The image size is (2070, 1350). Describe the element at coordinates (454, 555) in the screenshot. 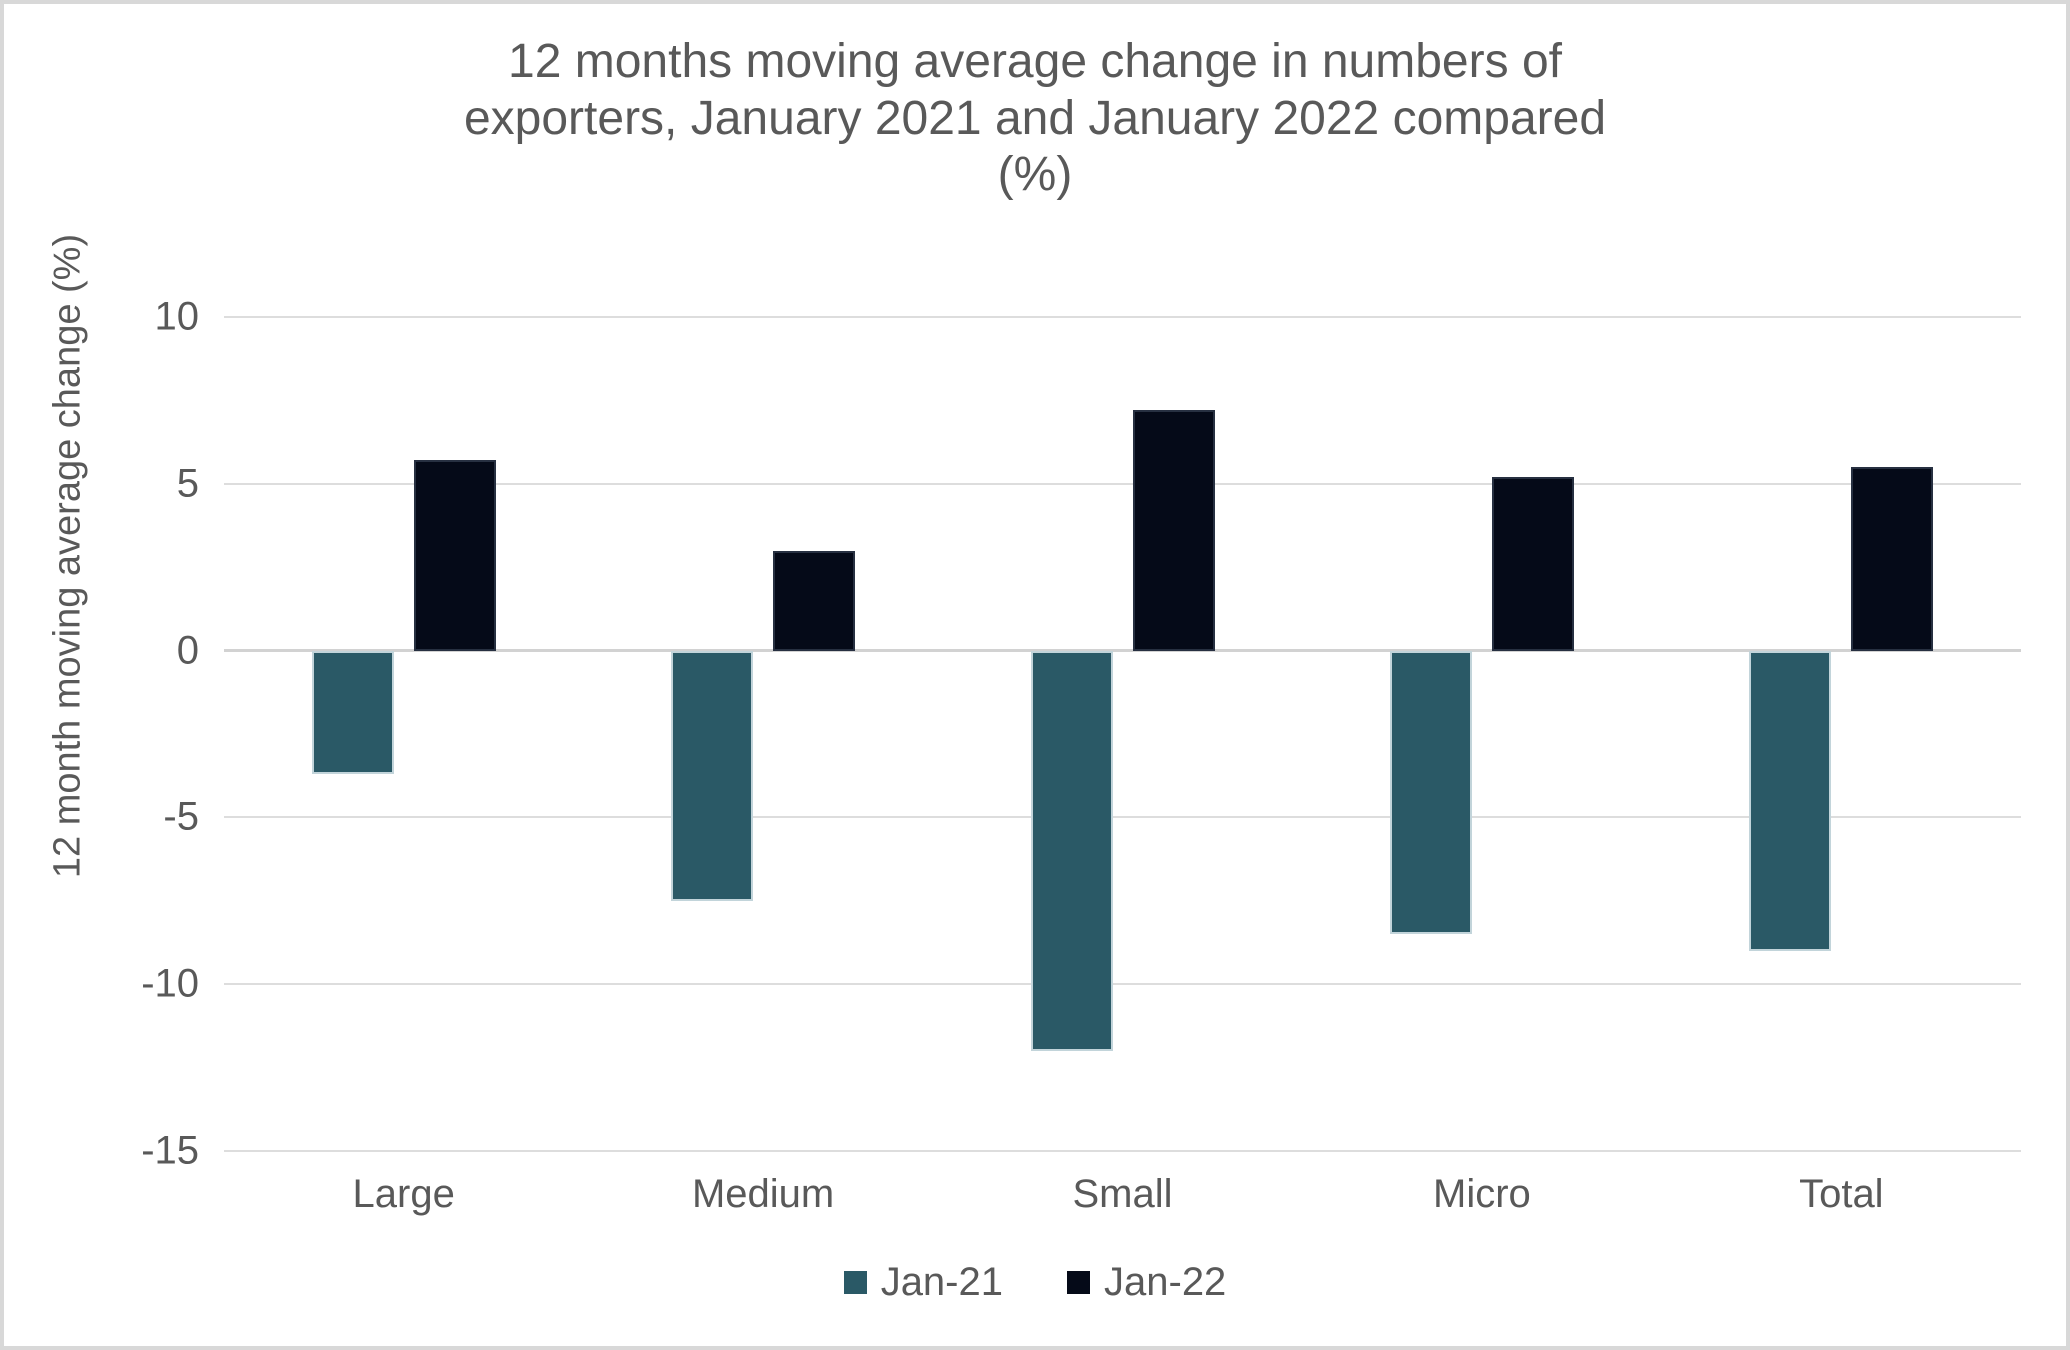

I see `bar-jan-22-large` at that location.